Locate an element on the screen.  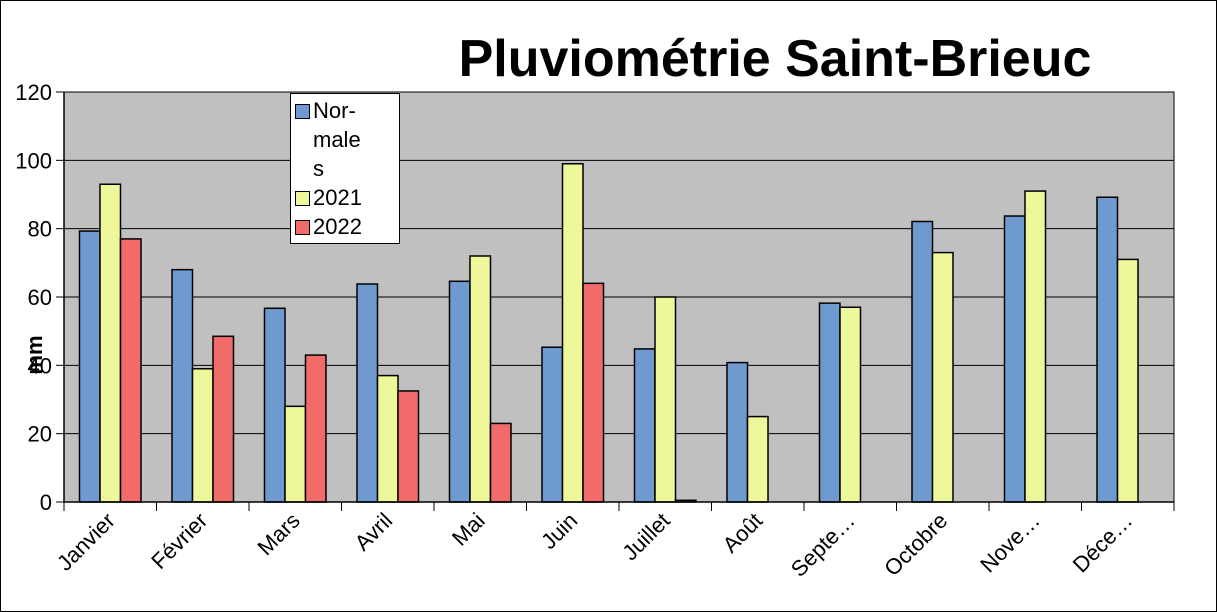
legend-item: Nor-males is located at coordinates (345, 139).